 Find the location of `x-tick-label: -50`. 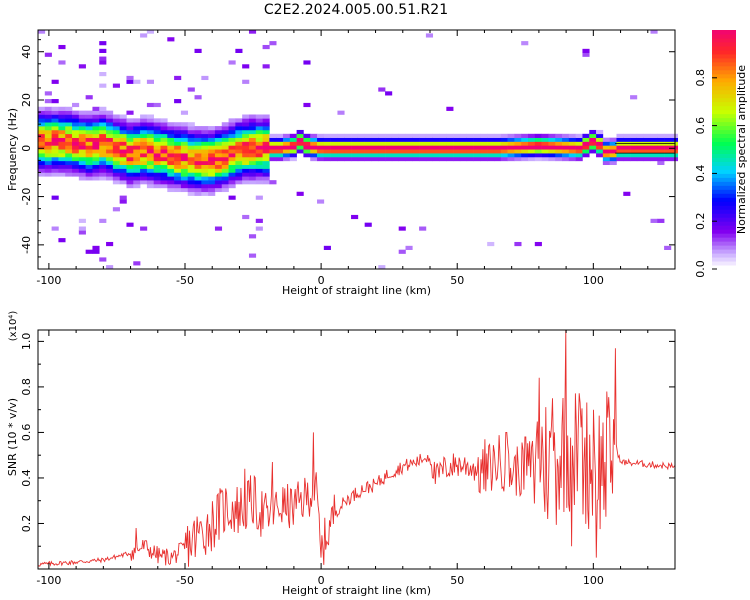

x-tick-label: -50 is located at coordinates (185, 280).